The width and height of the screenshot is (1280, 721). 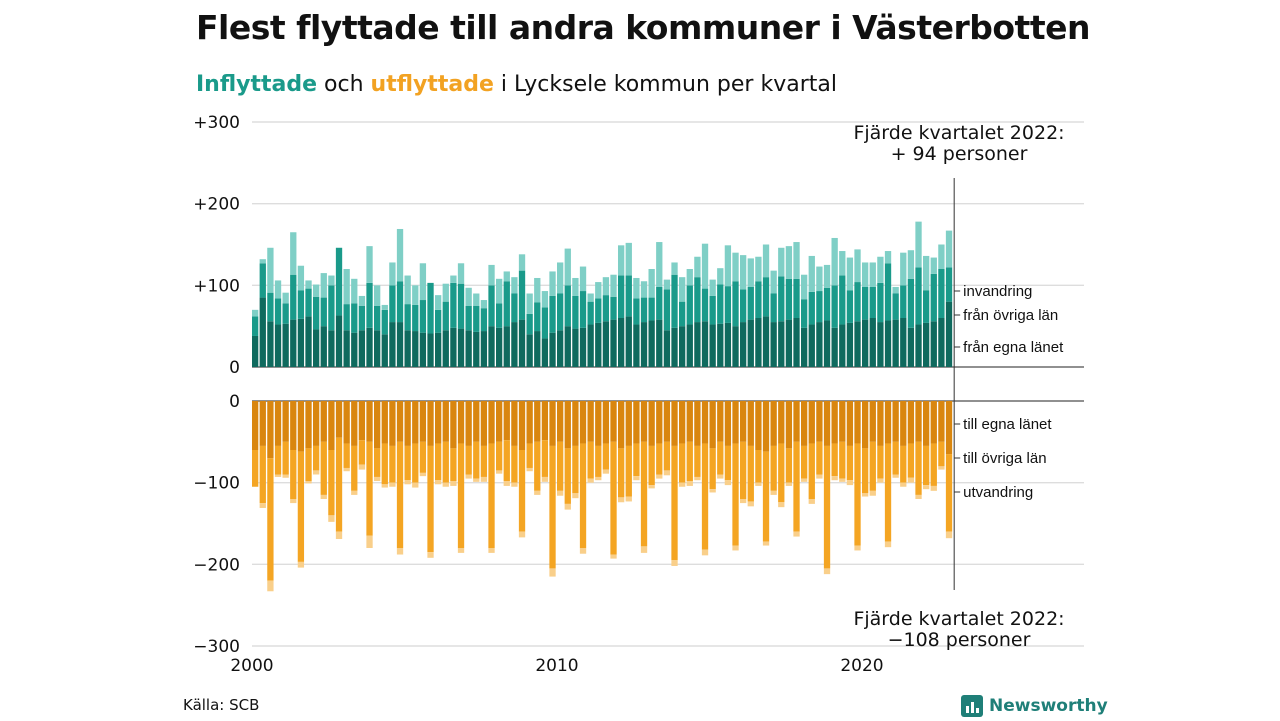 What do you see at coordinates (216, 565) in the screenshot?
I see `y-tick-label-bottom: −200` at bounding box center [216, 565].